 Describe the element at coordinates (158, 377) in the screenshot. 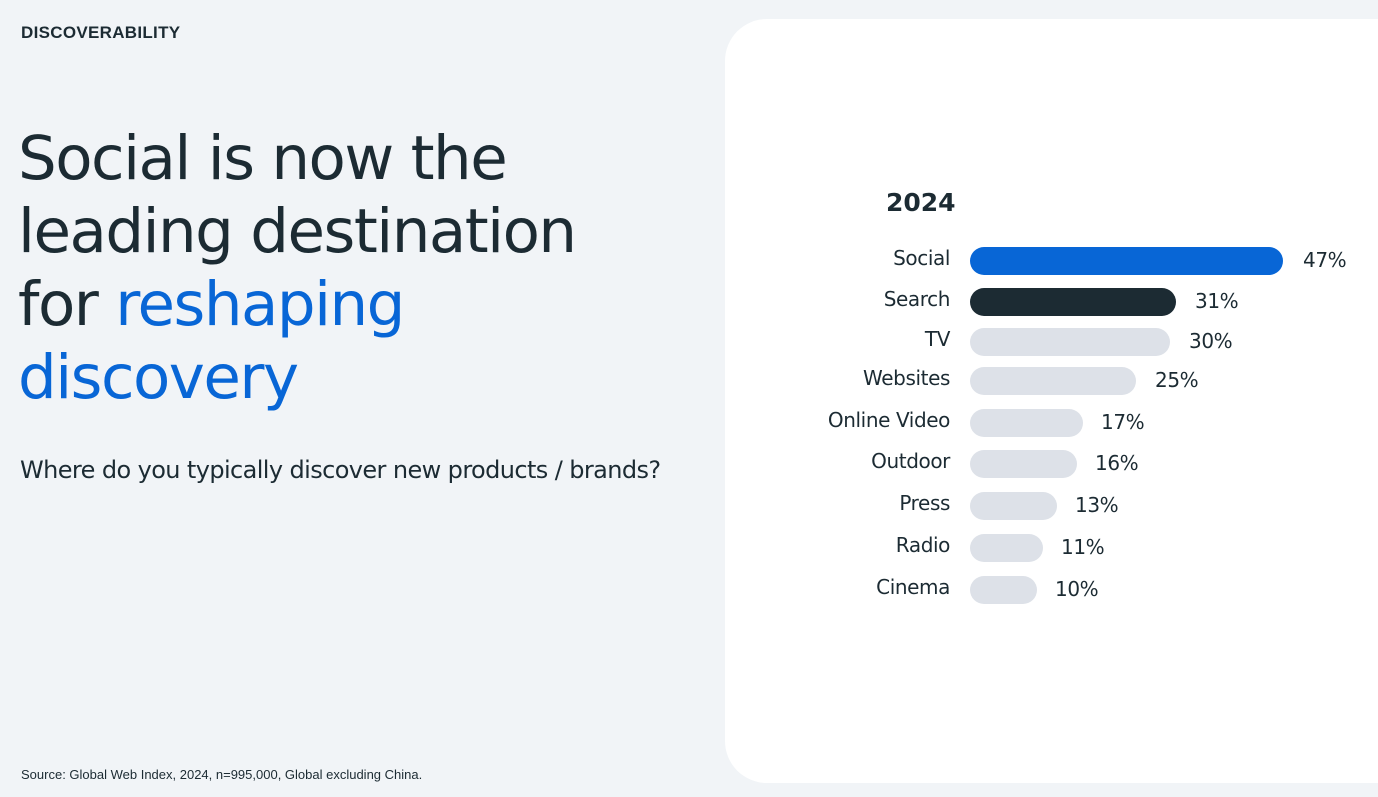

I see `headline-accent-discovery: discovery` at that location.